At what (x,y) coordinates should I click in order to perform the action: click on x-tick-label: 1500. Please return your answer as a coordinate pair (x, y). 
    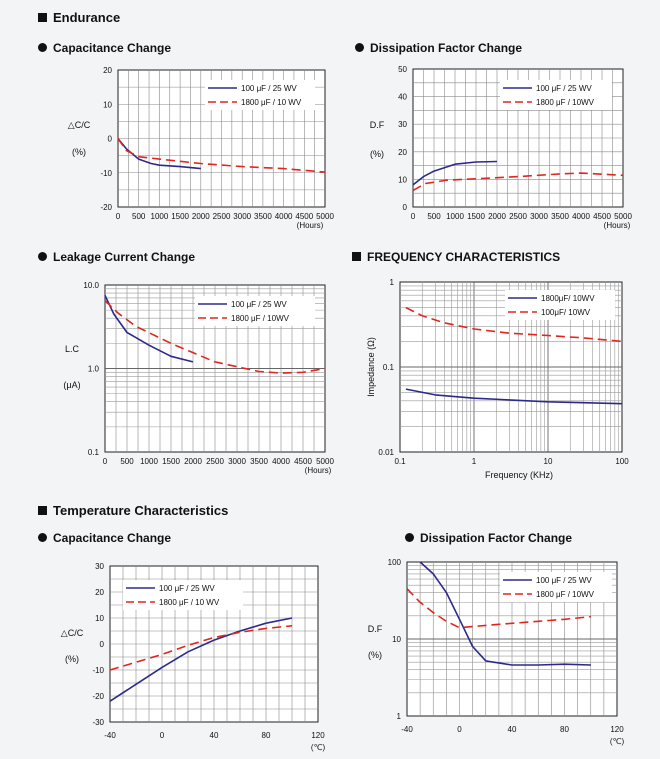
    Looking at the image, I should click on (171, 461).